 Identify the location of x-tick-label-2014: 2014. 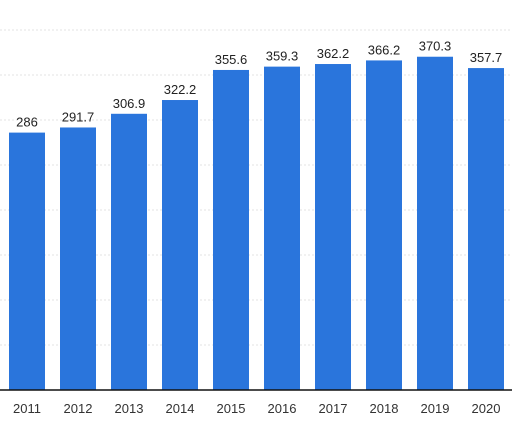
(180, 408).